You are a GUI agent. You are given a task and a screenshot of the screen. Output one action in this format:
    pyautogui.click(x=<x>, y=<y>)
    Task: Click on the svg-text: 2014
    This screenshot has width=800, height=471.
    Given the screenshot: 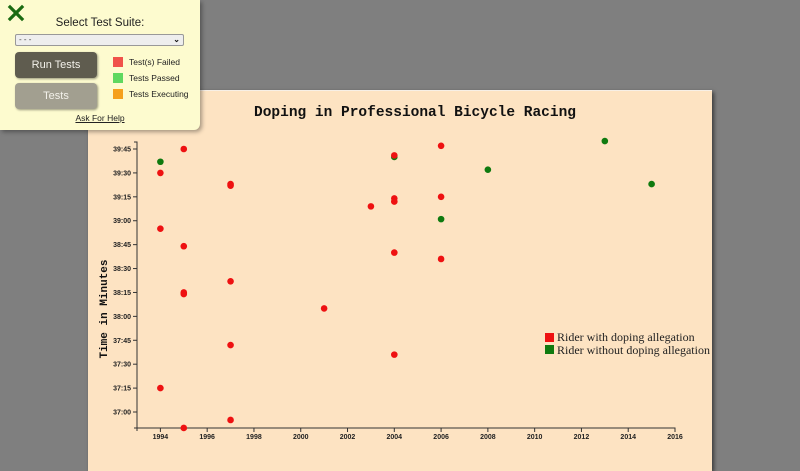 What is the action you would take?
    pyautogui.click(x=628, y=437)
    